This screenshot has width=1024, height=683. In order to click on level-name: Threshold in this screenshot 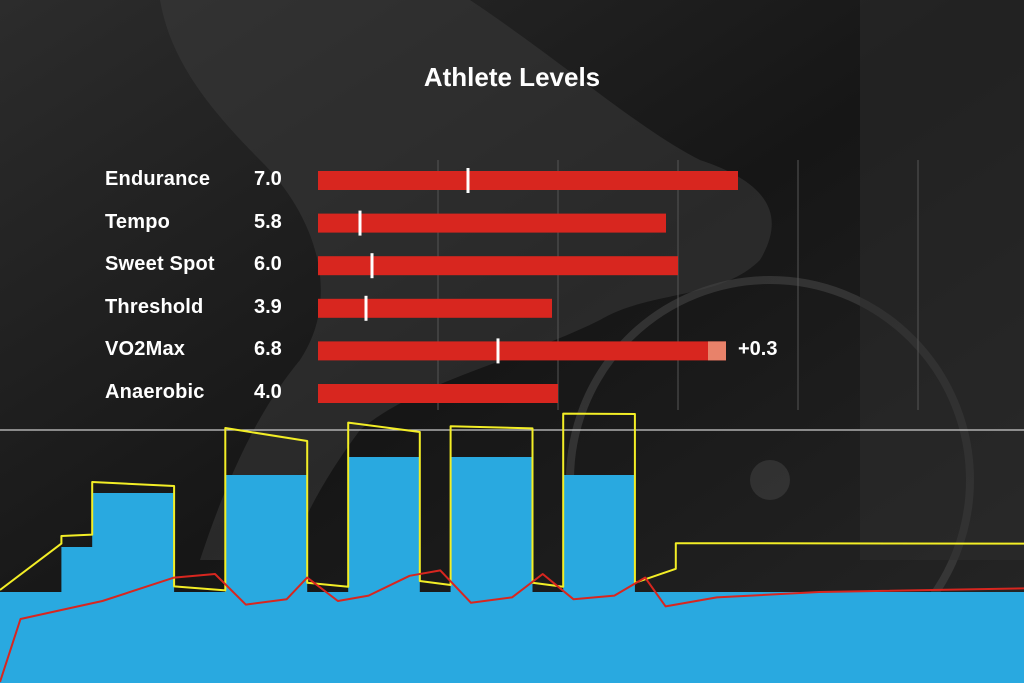, I will do `click(154, 306)`.